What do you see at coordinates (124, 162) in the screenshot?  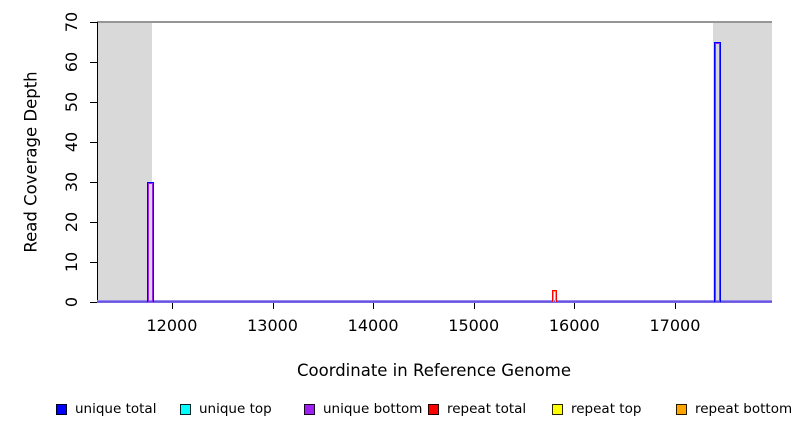 I see `masked-region-masked-left` at bounding box center [124, 162].